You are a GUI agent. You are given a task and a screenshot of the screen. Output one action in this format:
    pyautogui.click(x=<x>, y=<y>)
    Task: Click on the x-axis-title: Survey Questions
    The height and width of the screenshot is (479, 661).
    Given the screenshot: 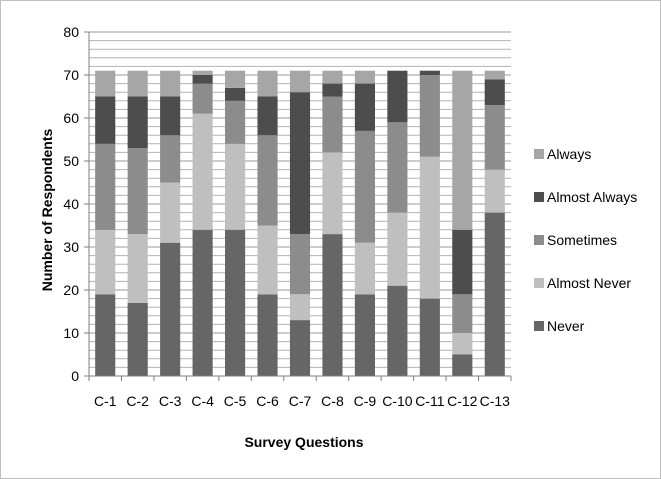 What is the action you would take?
    pyautogui.click(x=303, y=442)
    